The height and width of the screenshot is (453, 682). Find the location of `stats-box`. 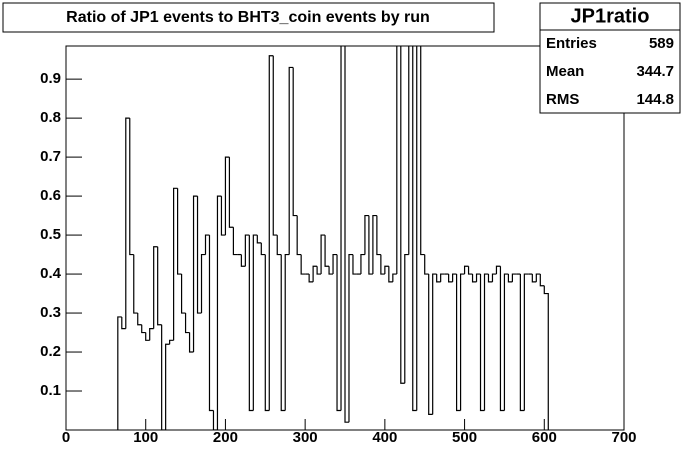

stats-box is located at coordinates (610, 58).